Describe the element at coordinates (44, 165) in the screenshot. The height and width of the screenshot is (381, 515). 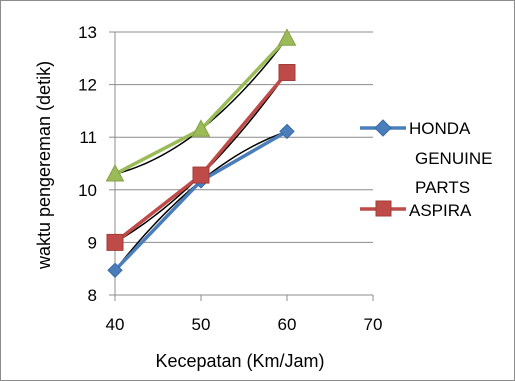
I see `y-axis-title: waktu pengereman (detik)` at that location.